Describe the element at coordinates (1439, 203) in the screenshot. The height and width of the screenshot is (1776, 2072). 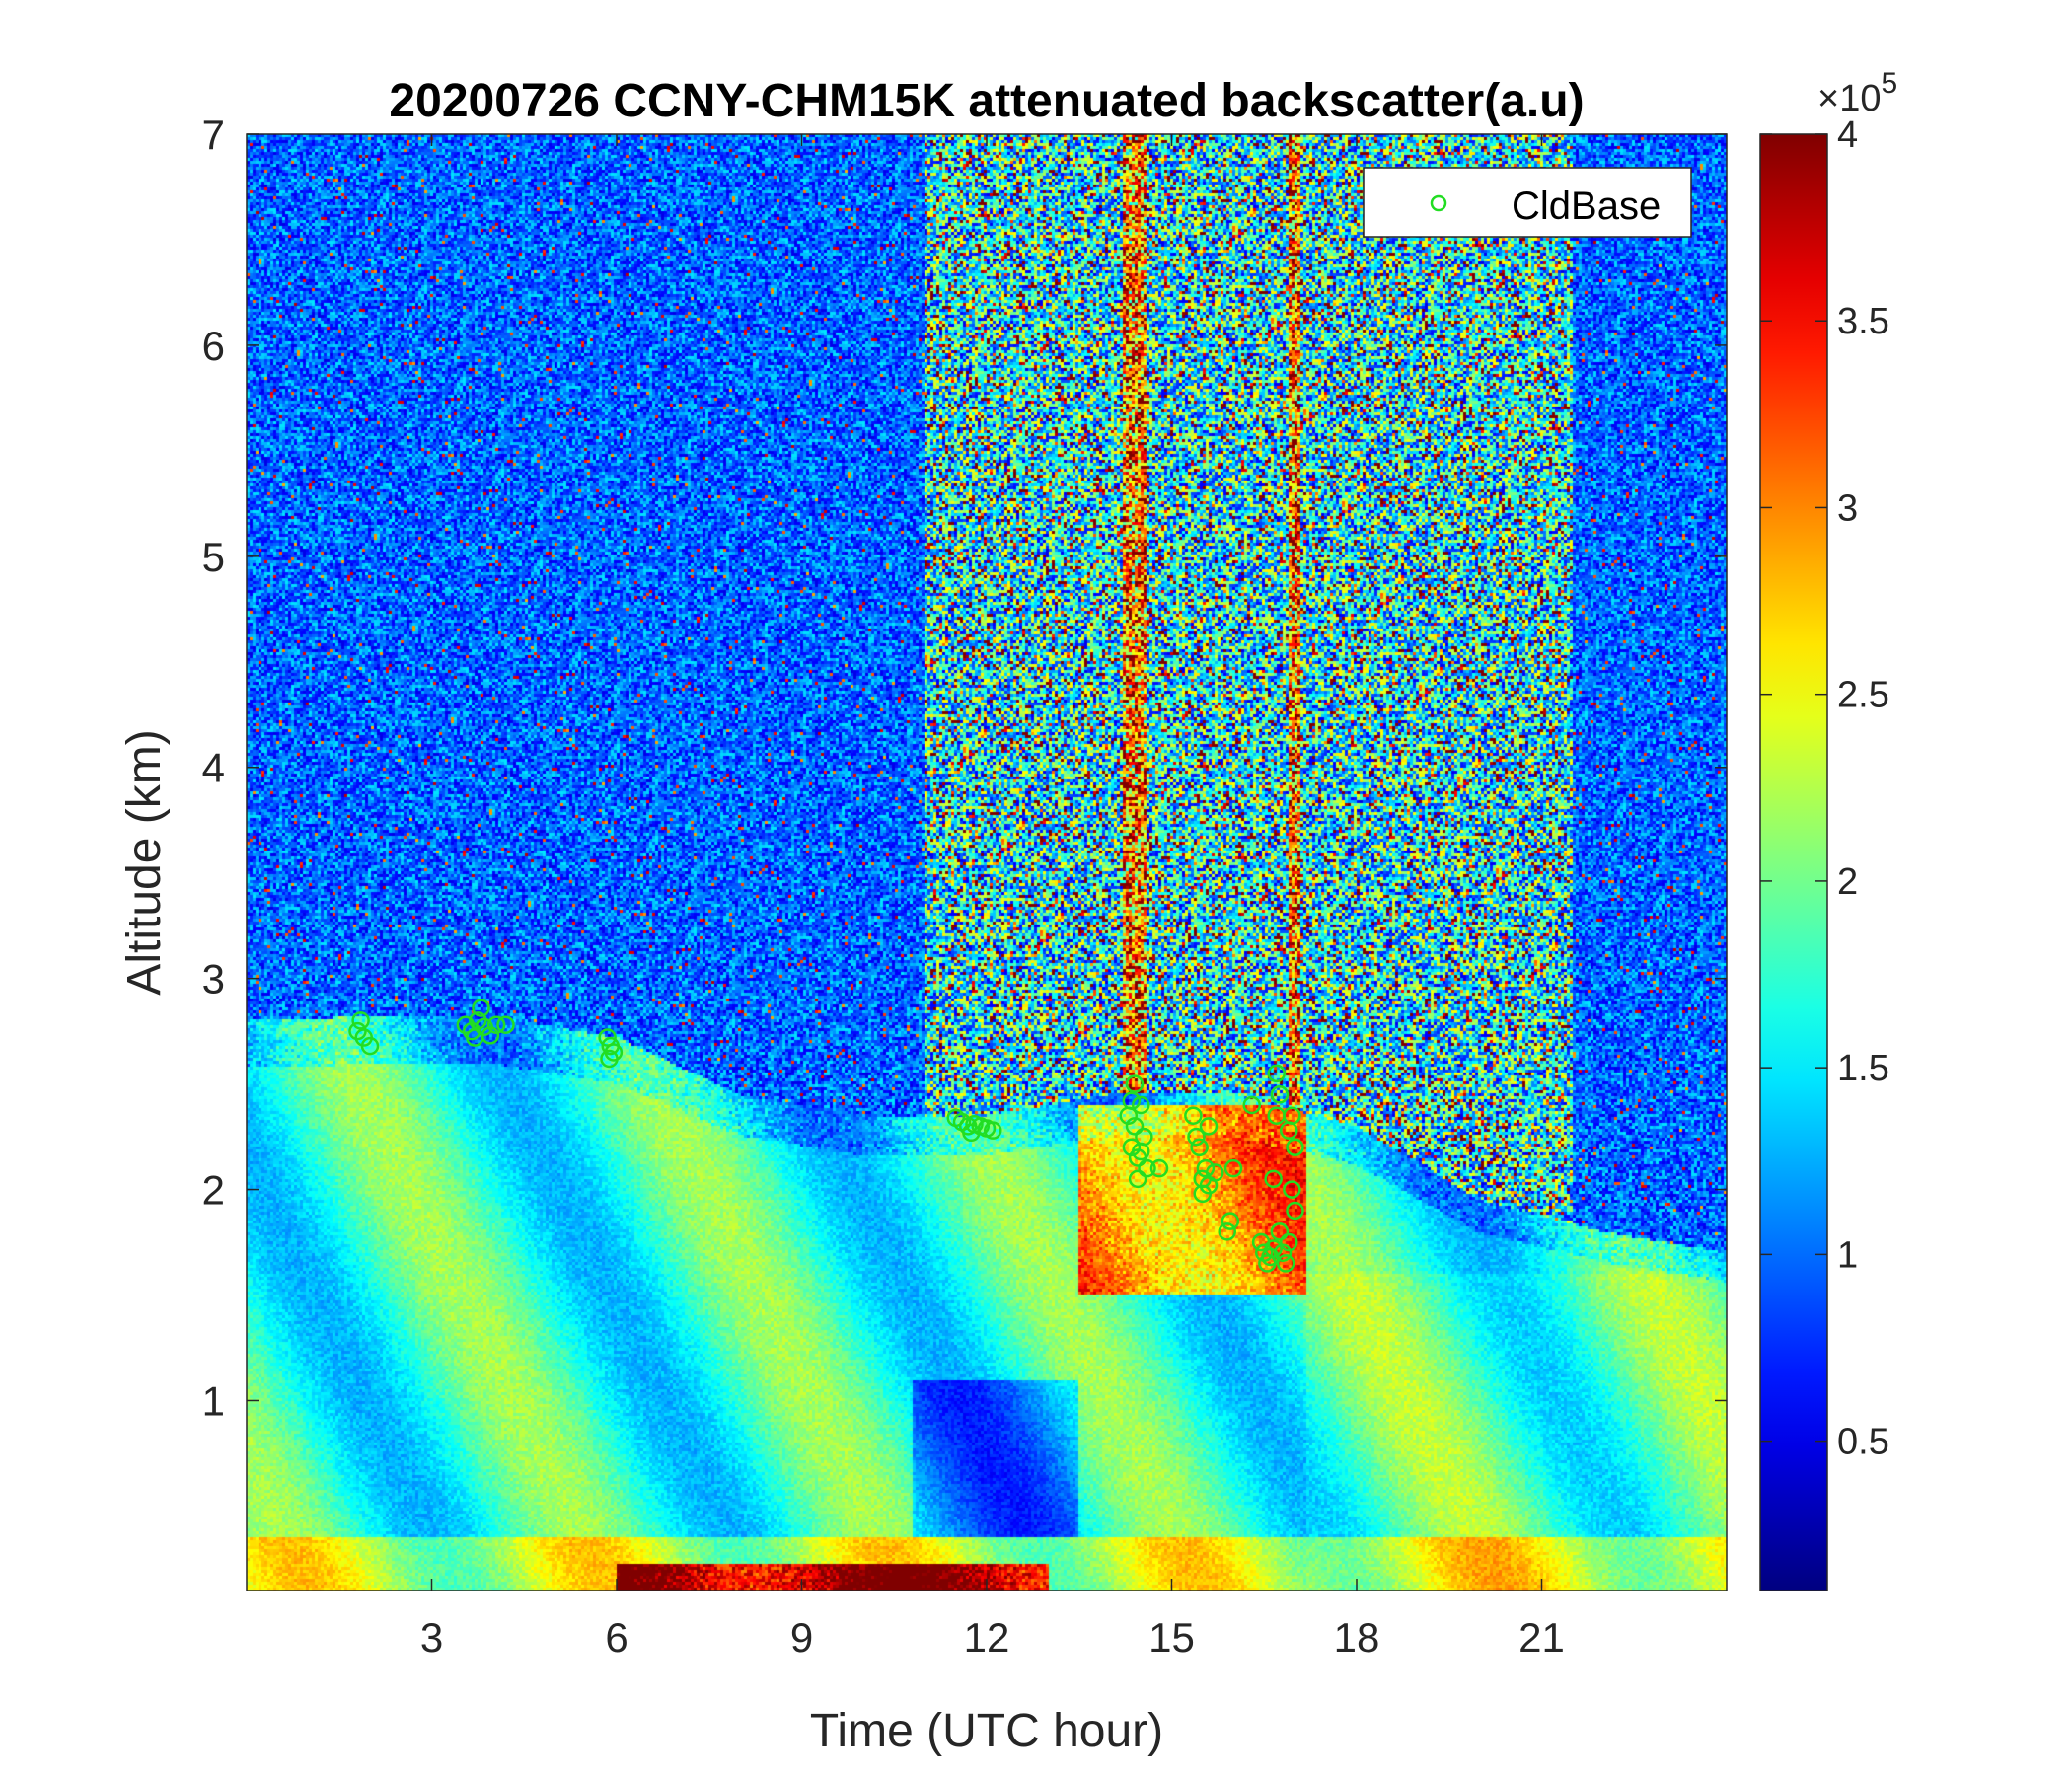
I see `legend-marker-cldbase` at that location.